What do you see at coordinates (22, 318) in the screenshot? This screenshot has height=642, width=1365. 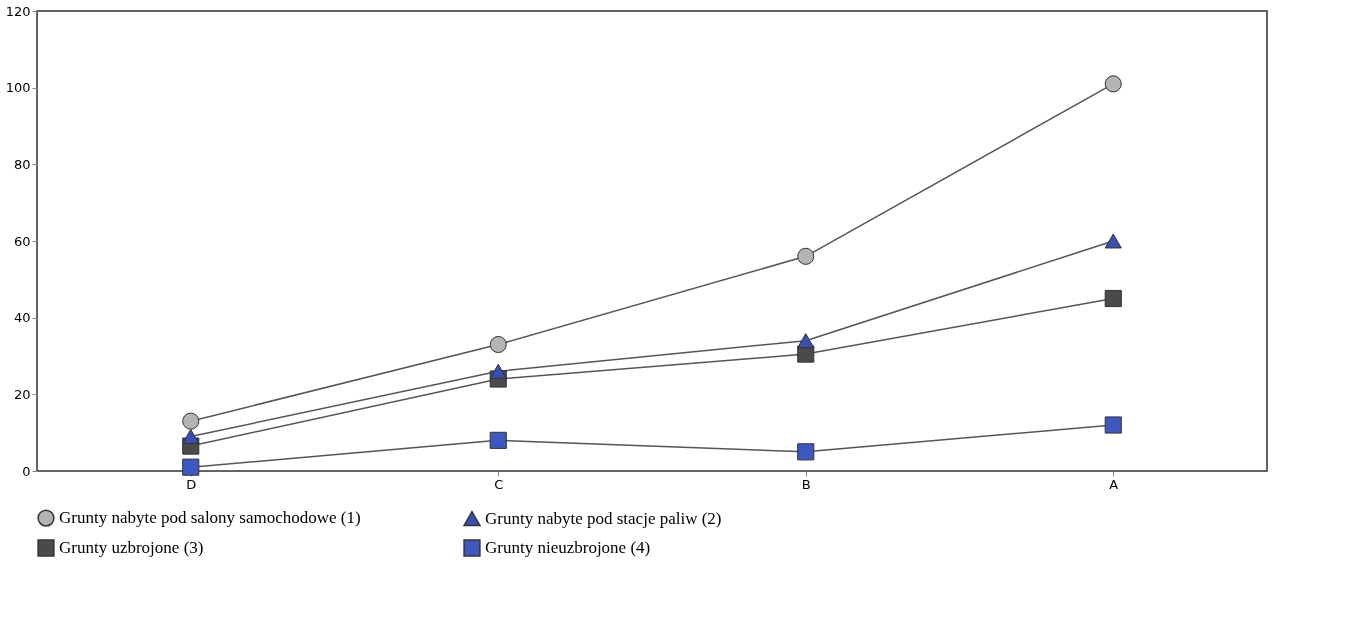 I see `y-tick-label: 40` at bounding box center [22, 318].